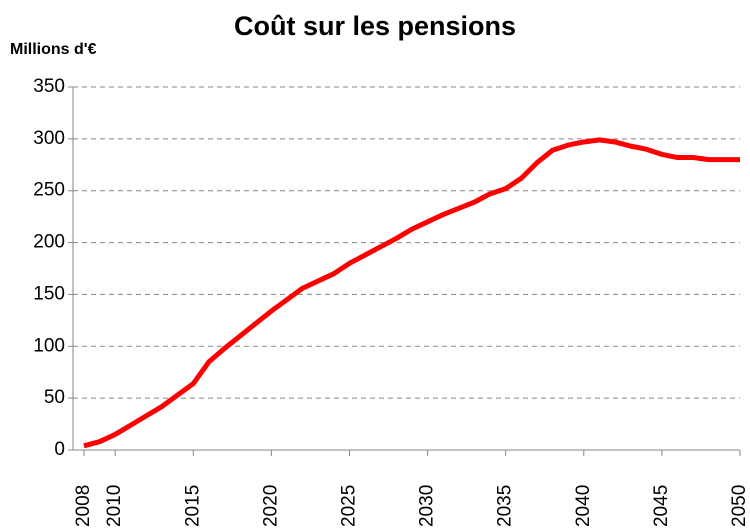 This screenshot has width=750, height=532. I want to click on y-tick-label: 150, so click(49, 293).